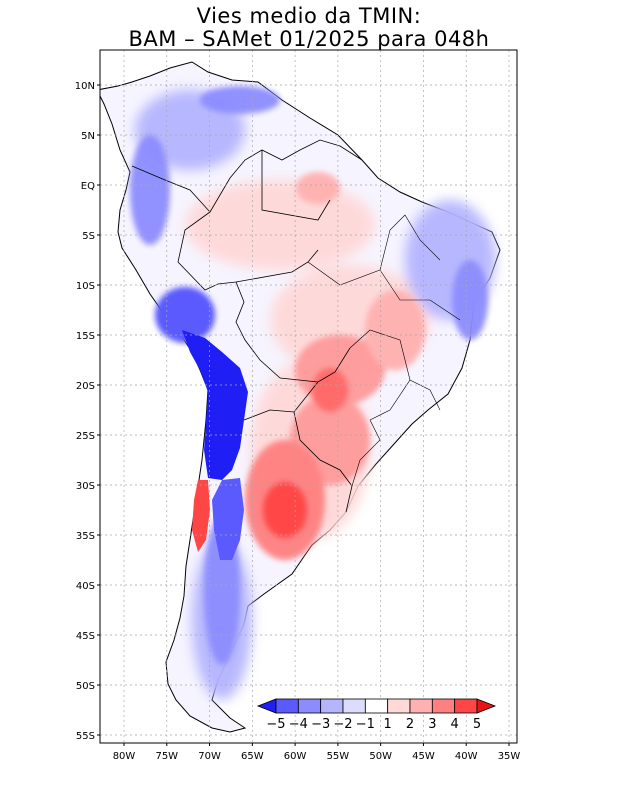 The width and height of the screenshot is (618, 800). What do you see at coordinates (124, 756) in the screenshot?
I see `lon-tick-label: 80W` at bounding box center [124, 756].